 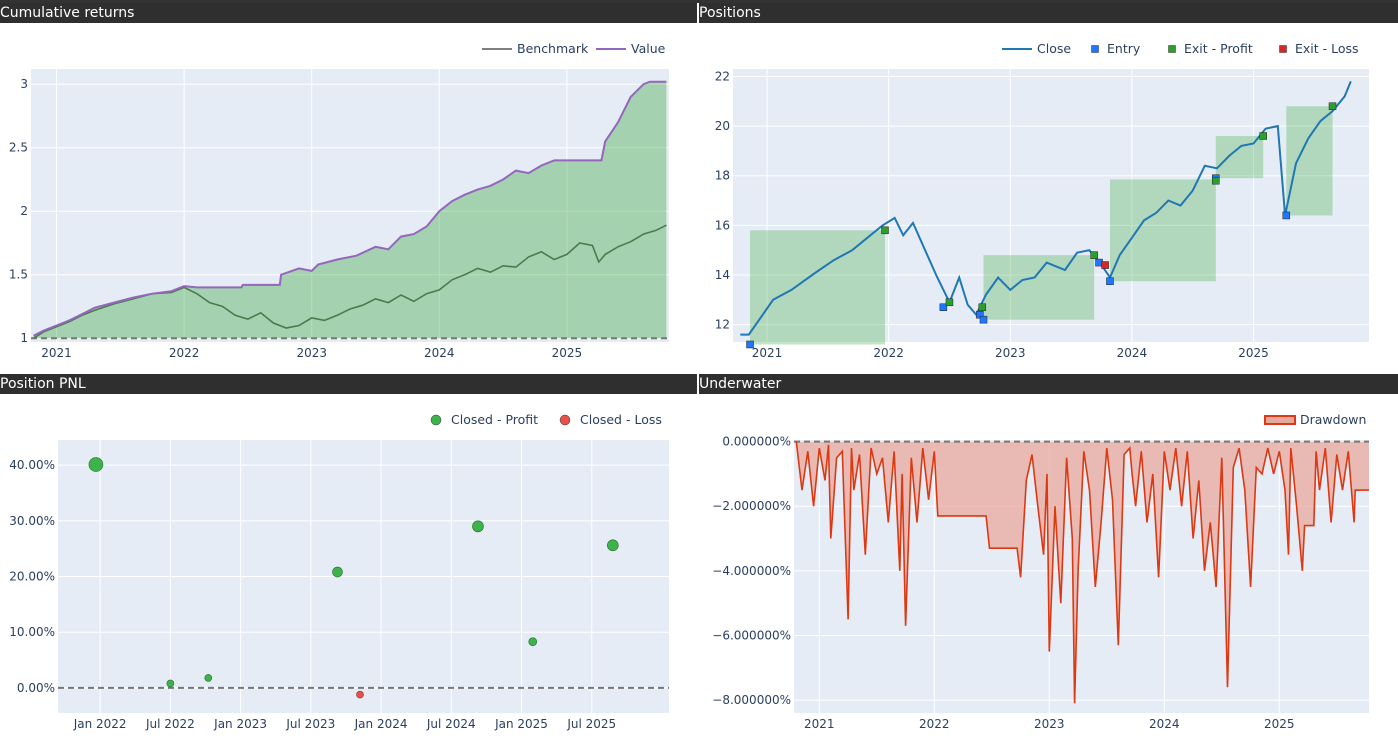 I want to click on positions-y-tick-label: 22, so click(x=722, y=76).